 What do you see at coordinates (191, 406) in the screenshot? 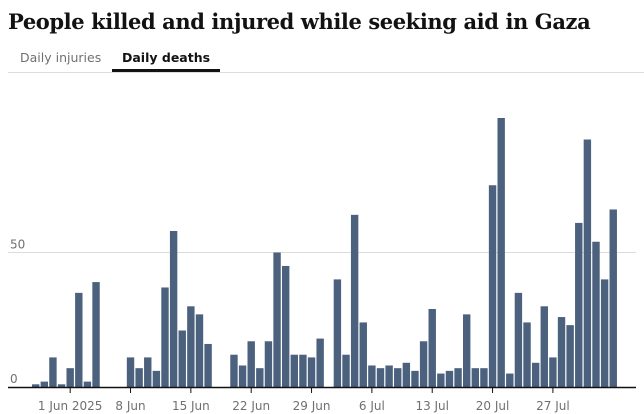
I see `x-tick-label: 15 Jun` at bounding box center [191, 406].